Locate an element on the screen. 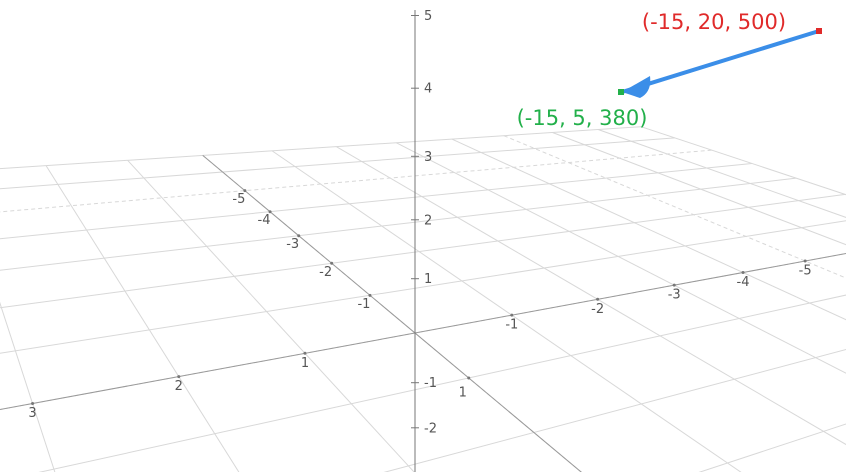 This screenshot has width=846, height=472. vector: (-15, 20, 500) (-15, 5, 380) is located at coordinates (669, 70).